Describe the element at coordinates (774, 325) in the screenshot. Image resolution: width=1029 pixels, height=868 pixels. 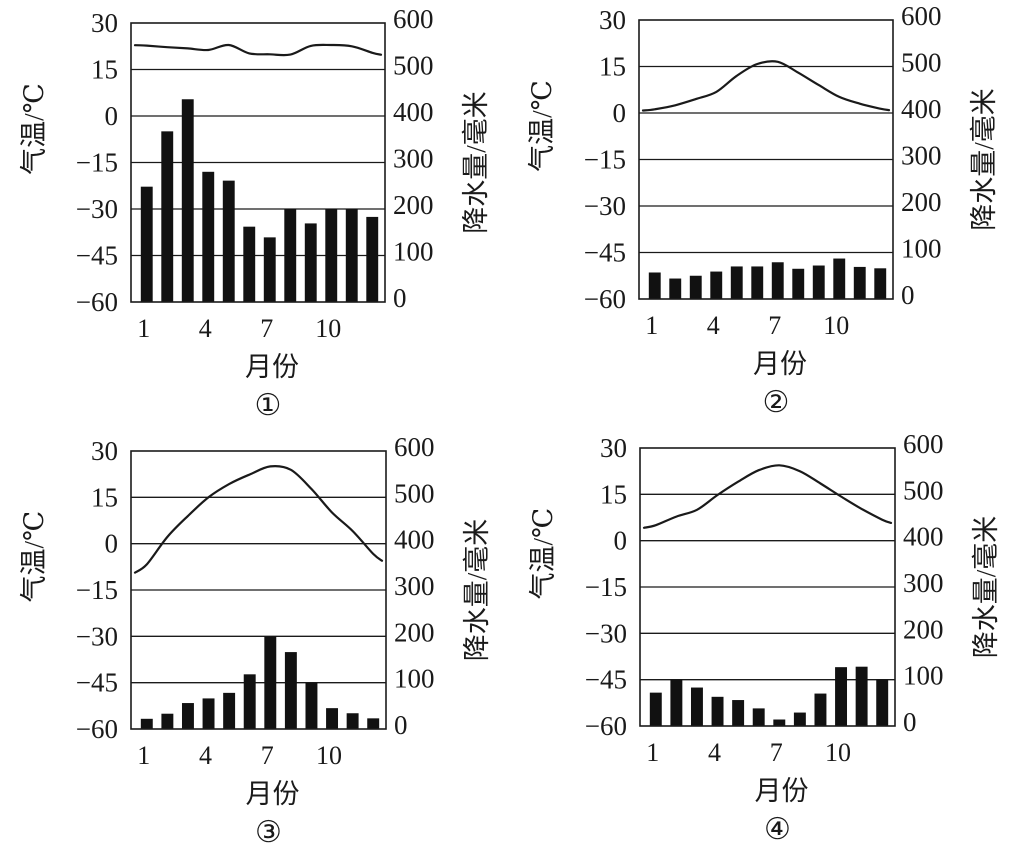
I see `x-axis-tick-label: 7` at that location.